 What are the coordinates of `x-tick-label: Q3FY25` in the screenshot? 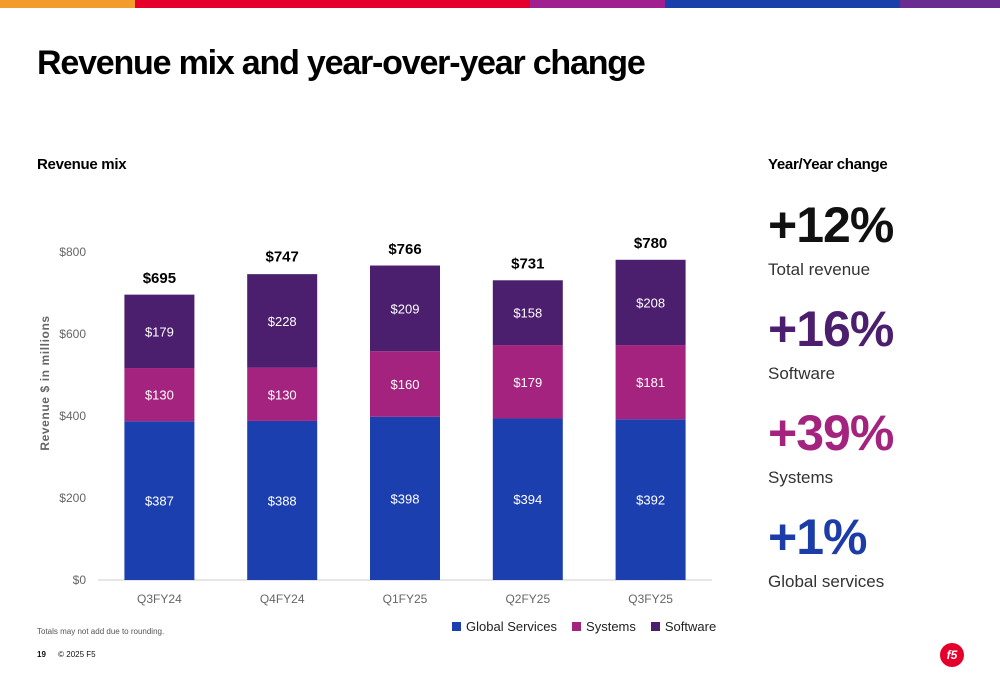 It's located at (650, 599).